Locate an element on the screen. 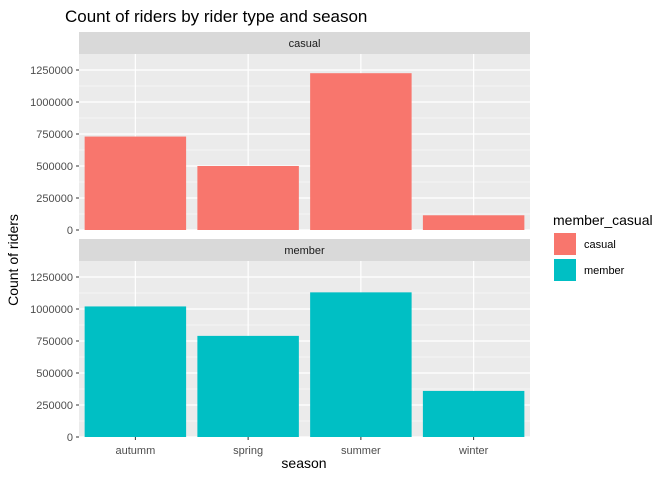 The image size is (672, 480). x-axis-ticks: autumm spring summer winter is located at coordinates (302, 447).